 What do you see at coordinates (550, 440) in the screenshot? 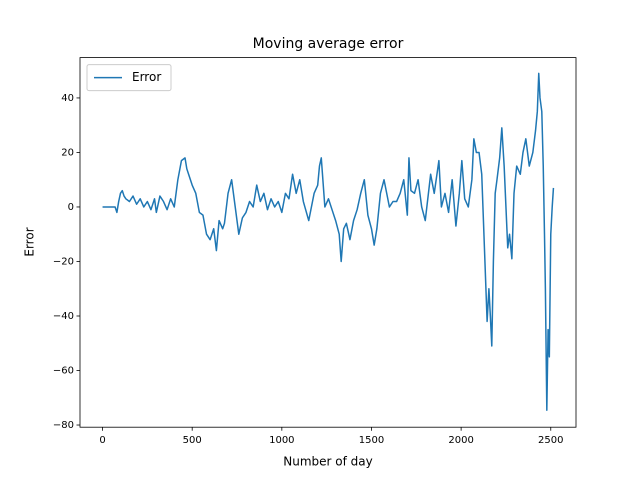
I see `x-tick-label: 2500` at bounding box center [550, 440].